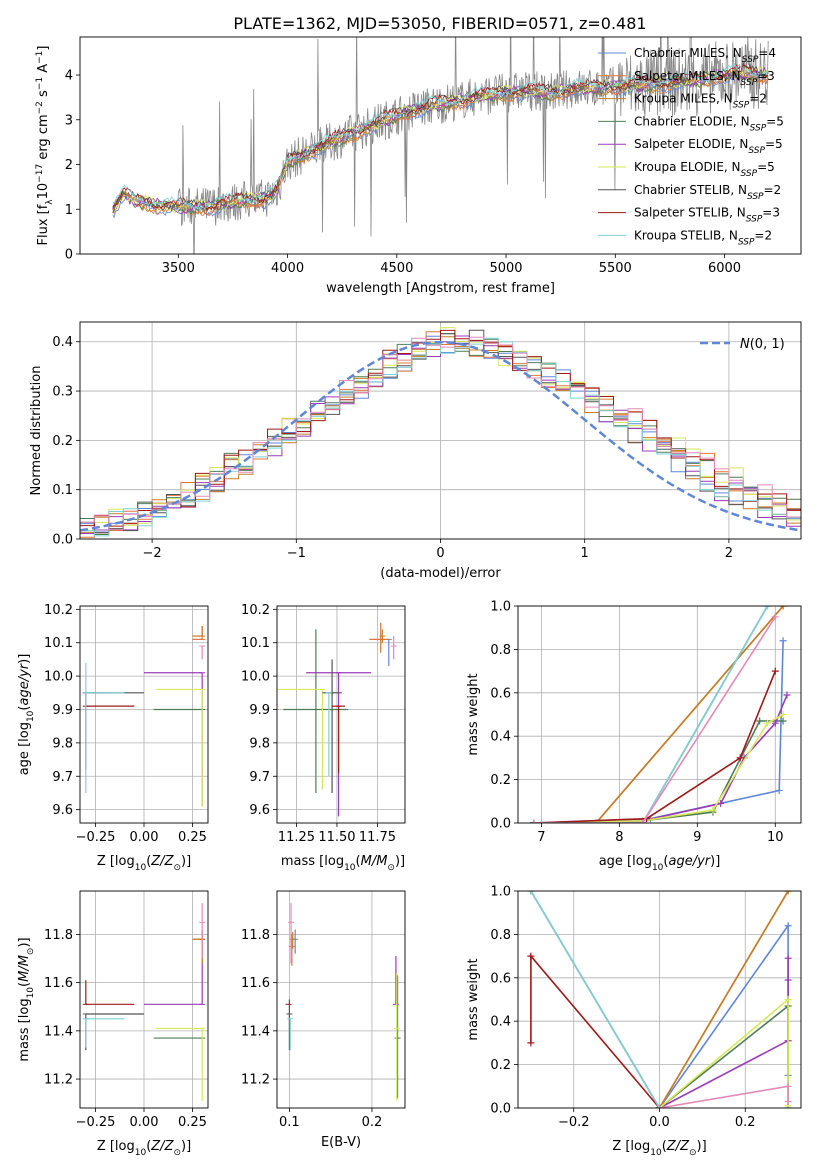 This screenshot has height=1170, width=819. I want to click on x-tick-label: 4000, so click(287, 268).